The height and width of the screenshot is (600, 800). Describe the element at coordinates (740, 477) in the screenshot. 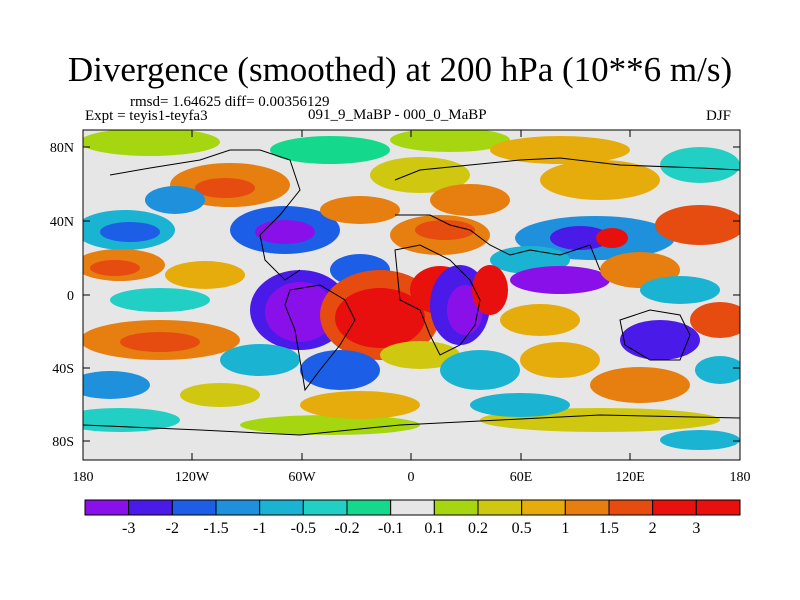

I see `lon-label-180e: 180` at that location.